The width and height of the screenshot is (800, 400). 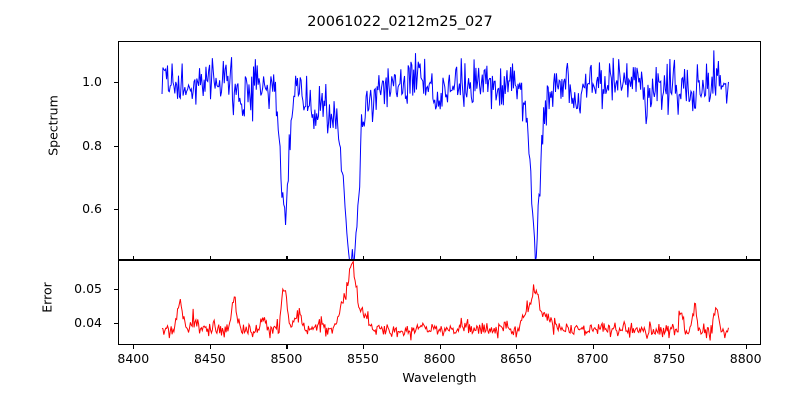 What do you see at coordinates (133, 358) in the screenshot?
I see `x-tick-label: 8400` at bounding box center [133, 358].